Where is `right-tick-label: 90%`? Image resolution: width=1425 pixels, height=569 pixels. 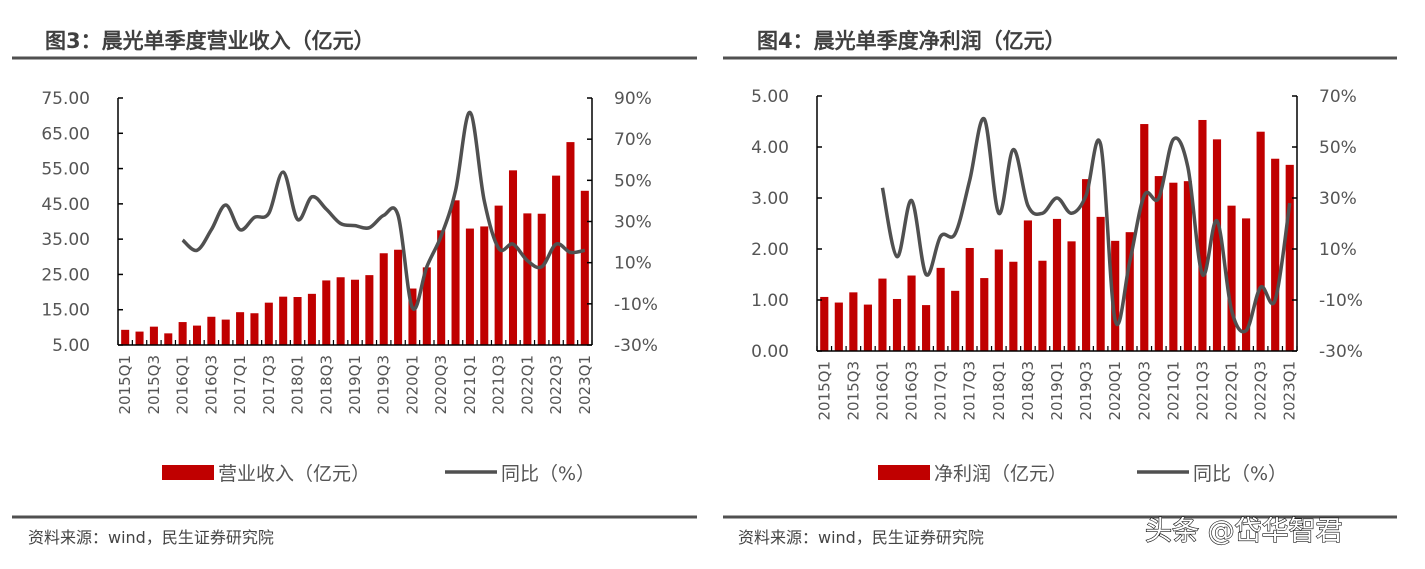
right-tick-label: 90% is located at coordinates (633, 99).